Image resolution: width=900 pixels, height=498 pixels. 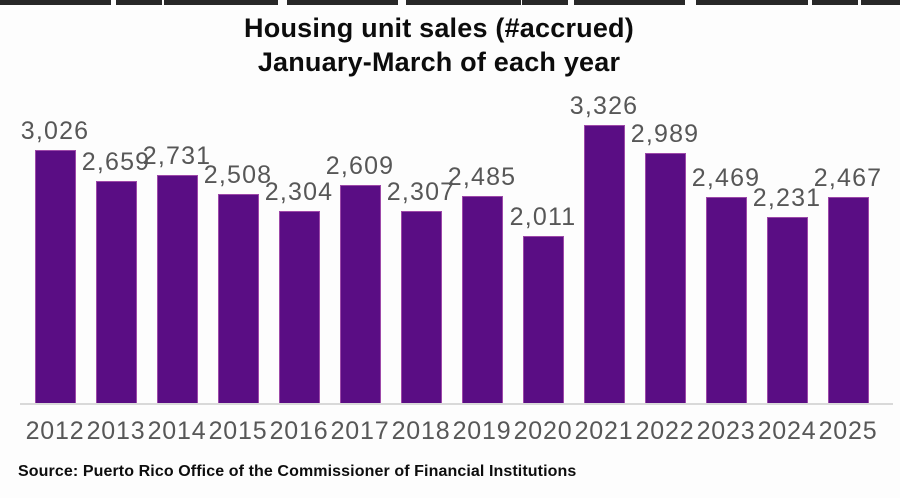 What do you see at coordinates (450, 2) in the screenshot?
I see `top-dashed-border-artifact` at bounding box center [450, 2].